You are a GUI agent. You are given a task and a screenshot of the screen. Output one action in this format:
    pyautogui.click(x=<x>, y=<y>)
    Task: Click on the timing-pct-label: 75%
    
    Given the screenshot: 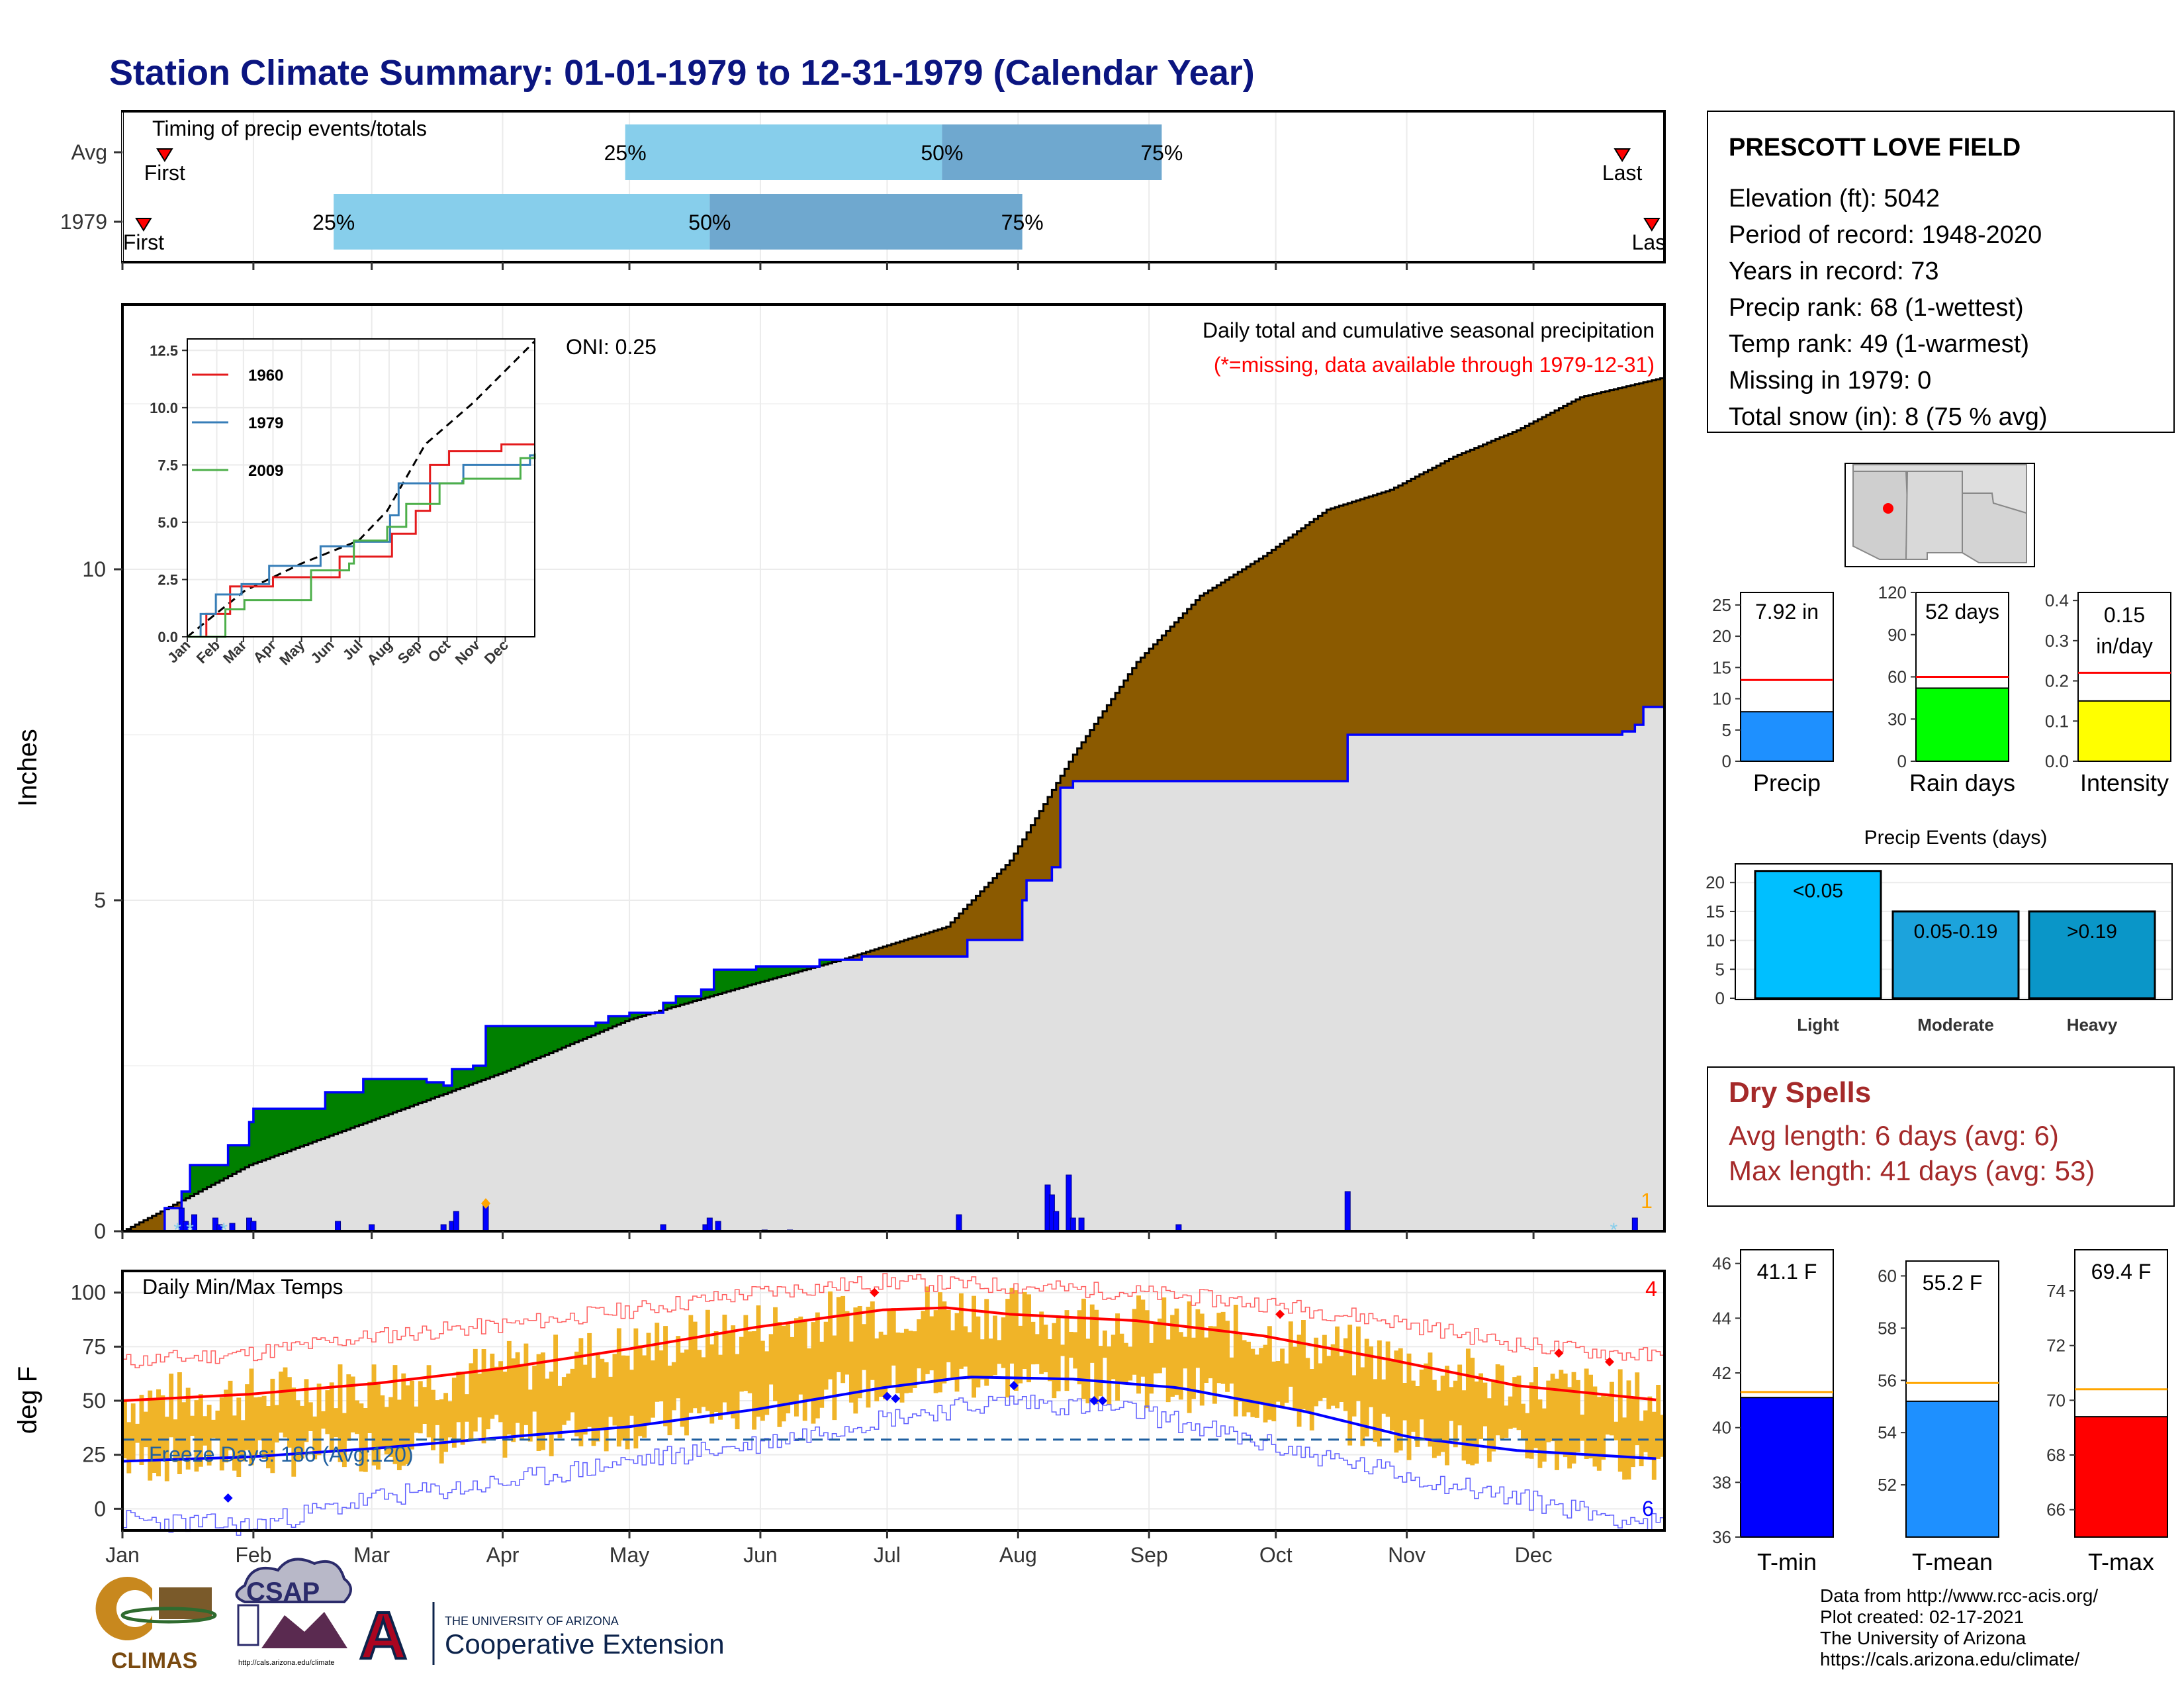 What is the action you would take?
    pyautogui.click(x=1161, y=153)
    